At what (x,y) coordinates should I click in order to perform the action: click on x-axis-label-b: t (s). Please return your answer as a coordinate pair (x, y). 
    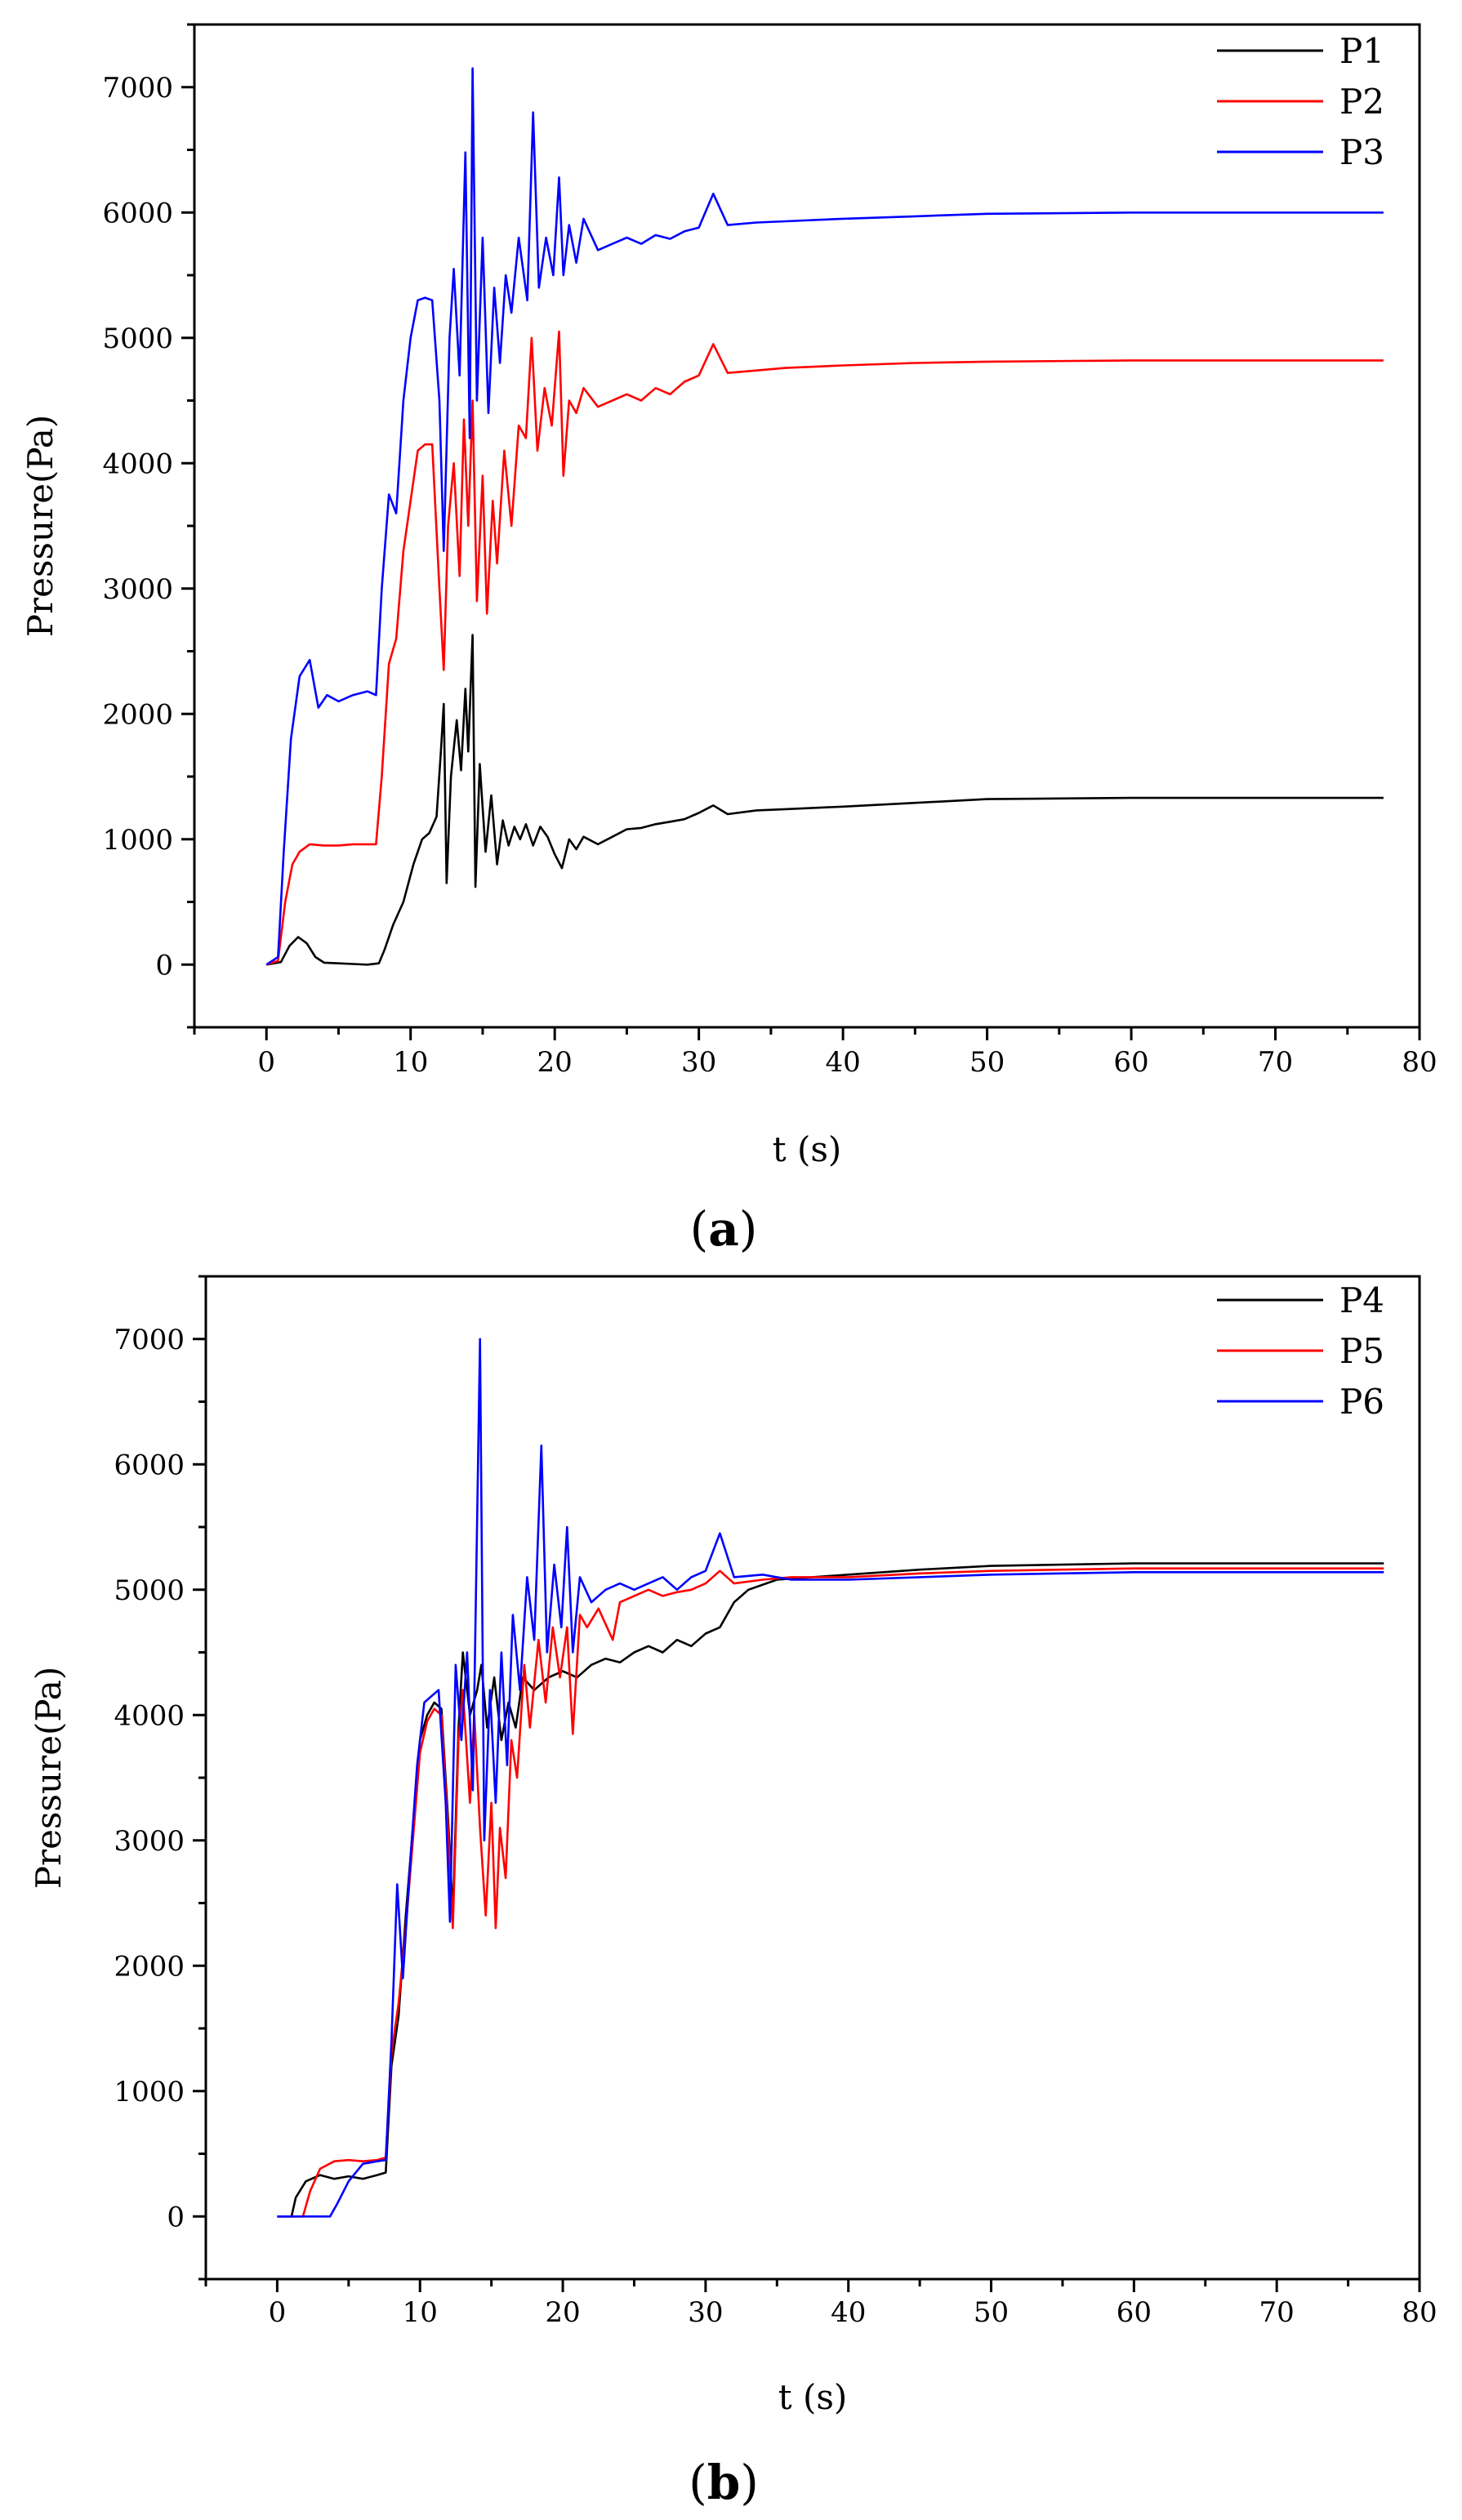
    Looking at the image, I should click on (813, 2397).